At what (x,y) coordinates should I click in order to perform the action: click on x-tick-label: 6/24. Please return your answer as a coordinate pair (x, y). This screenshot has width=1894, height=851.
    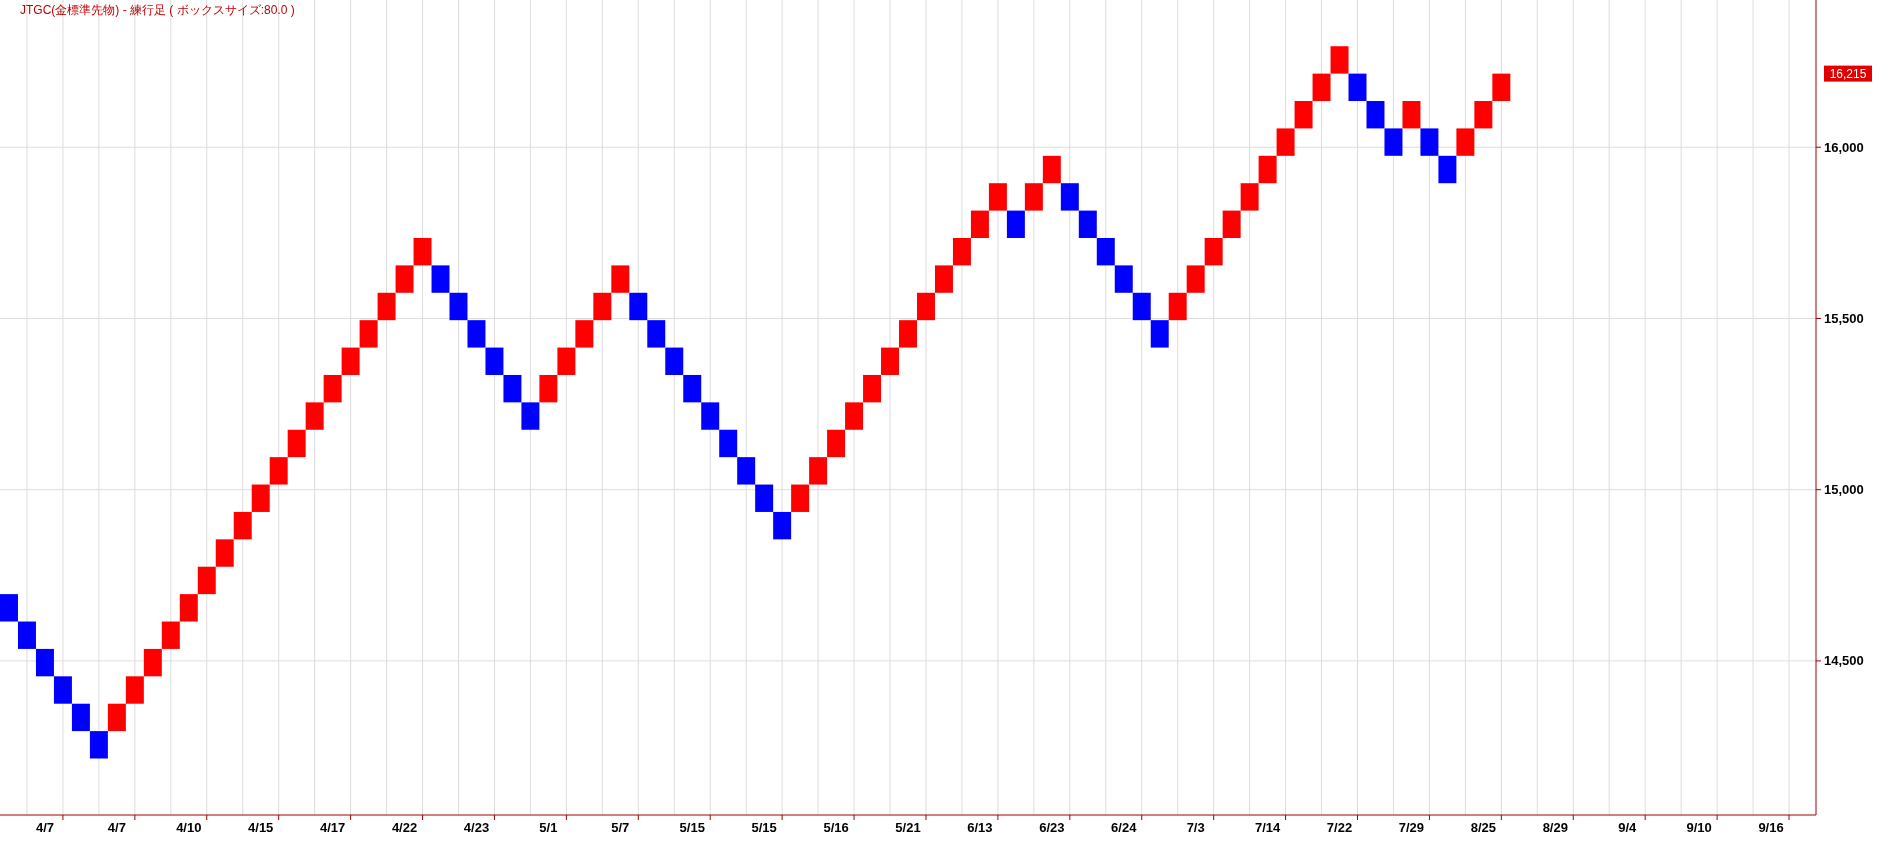
    Looking at the image, I should click on (1124, 827).